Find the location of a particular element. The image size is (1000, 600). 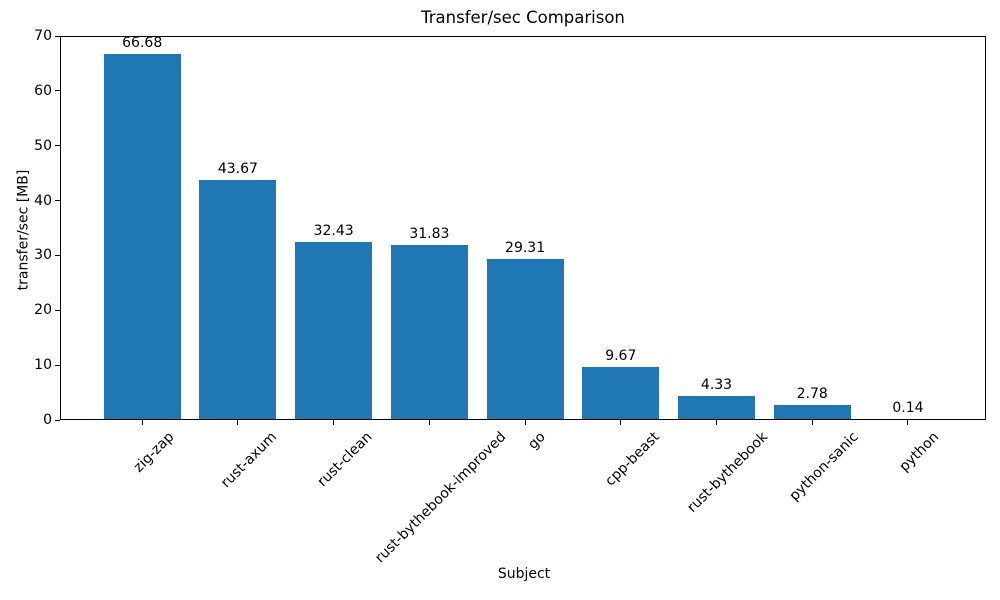

bar-python-sanic is located at coordinates (812, 412).